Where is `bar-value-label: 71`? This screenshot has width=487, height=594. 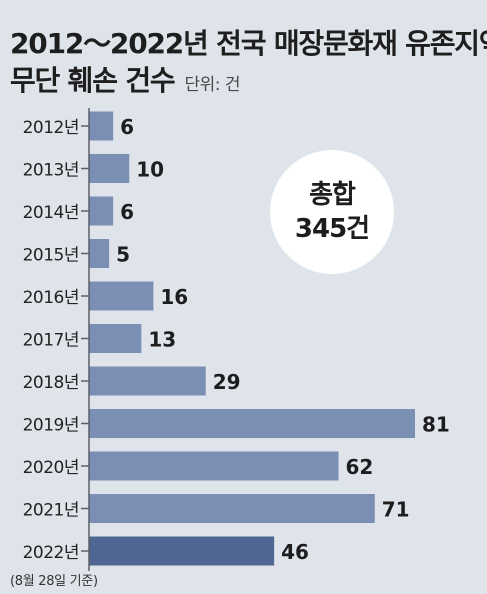
bar-value-label: 71 is located at coordinates (396, 510).